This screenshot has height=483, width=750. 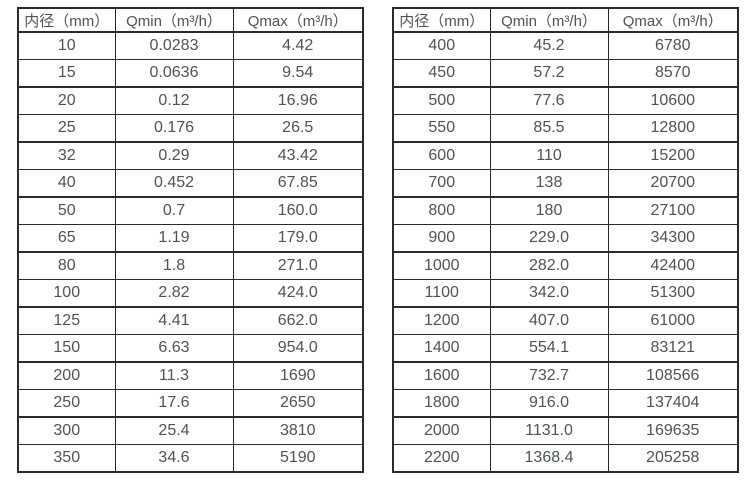 I want to click on cell-qmin: 0.0636, so click(x=174, y=73).